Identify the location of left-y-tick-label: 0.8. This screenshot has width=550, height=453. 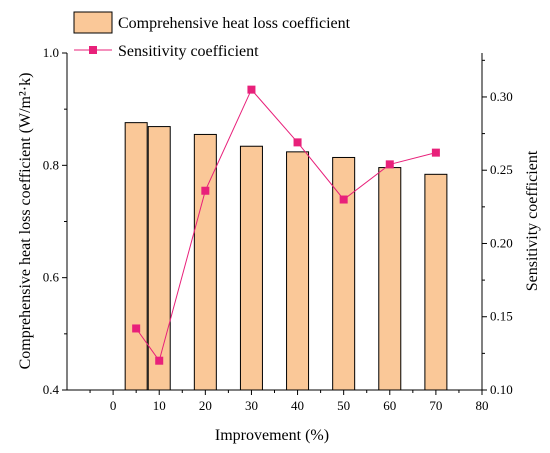
(51, 164).